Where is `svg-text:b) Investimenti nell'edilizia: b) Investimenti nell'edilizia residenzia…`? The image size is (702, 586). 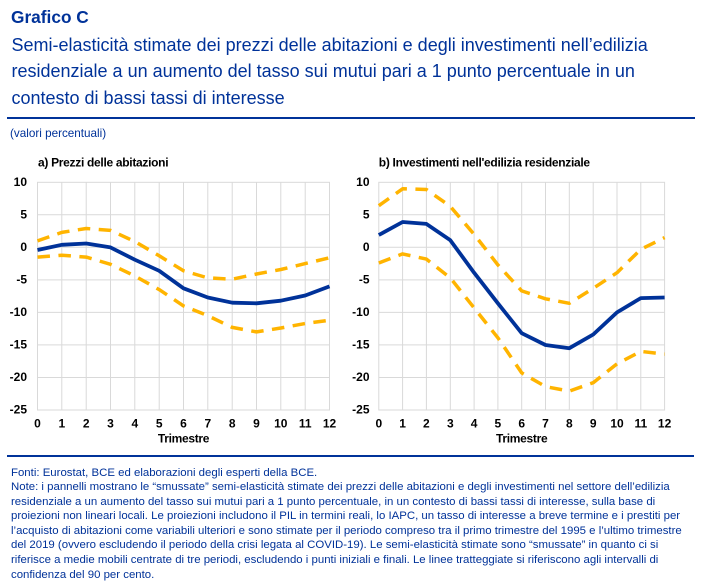
svg-text:b) Investimenti nell'edilizia: b) Investimenti nell'edilizia residenzia… is located at coordinates (485, 162).